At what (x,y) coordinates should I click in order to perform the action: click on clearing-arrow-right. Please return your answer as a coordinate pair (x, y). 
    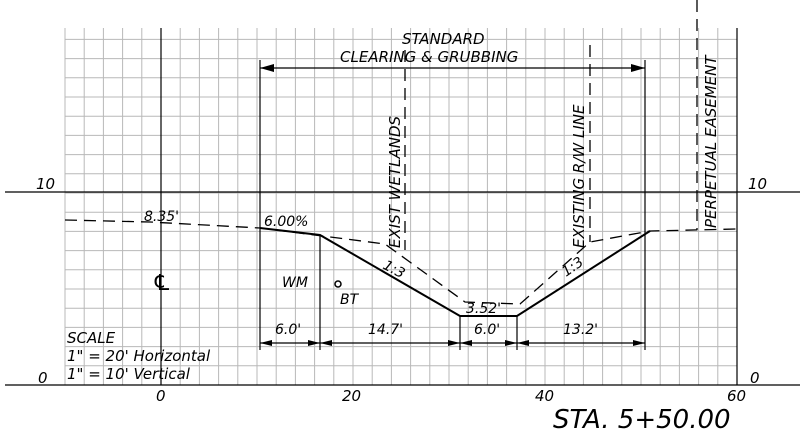
    Looking at the image, I should click on (638, 68).